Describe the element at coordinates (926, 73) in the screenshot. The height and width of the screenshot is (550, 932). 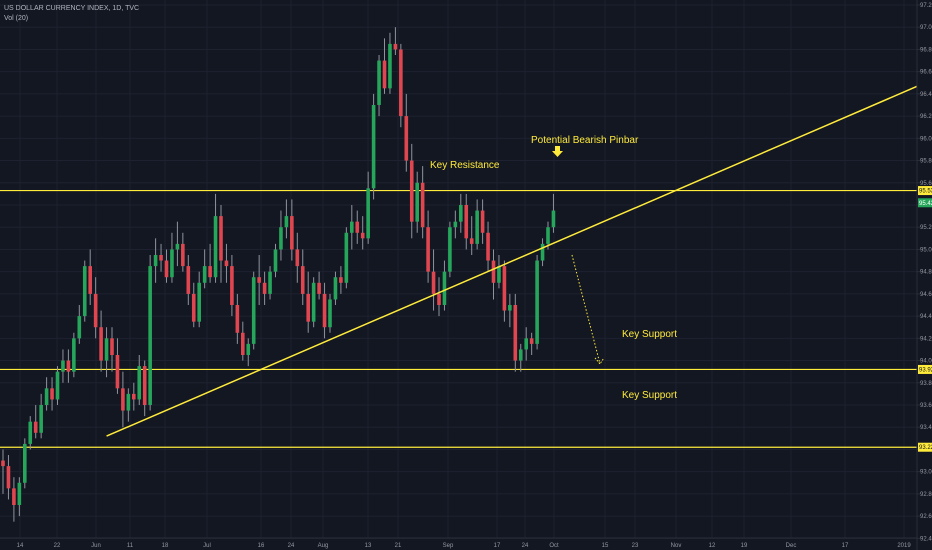
I see `price-tick-label: 96.60` at that location.